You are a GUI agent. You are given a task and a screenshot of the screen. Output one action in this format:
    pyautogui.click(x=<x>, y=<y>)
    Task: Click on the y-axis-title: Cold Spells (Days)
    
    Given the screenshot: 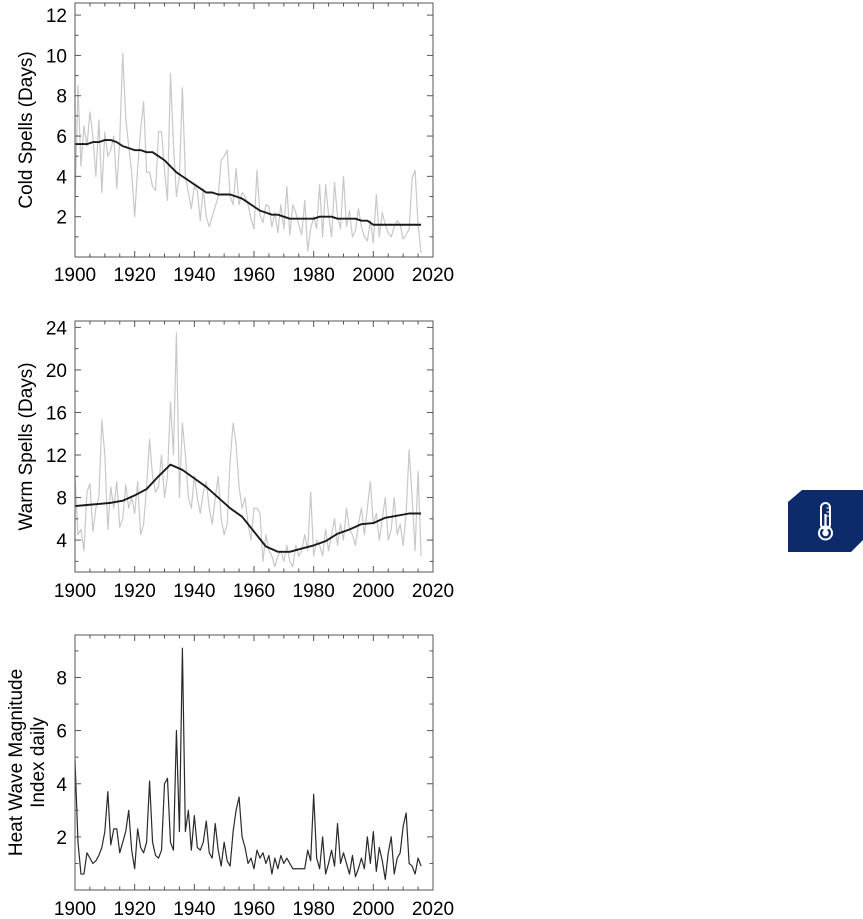 What is the action you would take?
    pyautogui.click(x=26, y=129)
    